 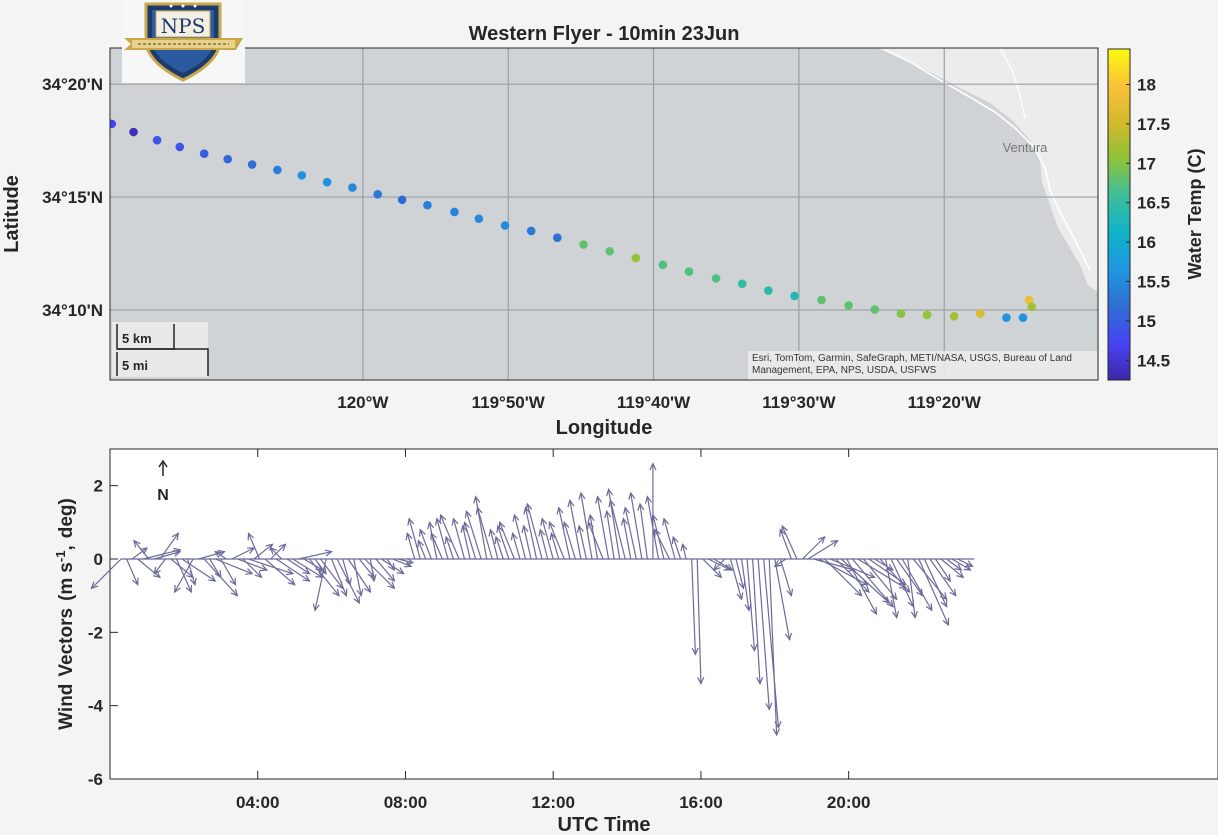 I want to click on map-x-tick-label: 119°30'W, so click(x=799, y=402).